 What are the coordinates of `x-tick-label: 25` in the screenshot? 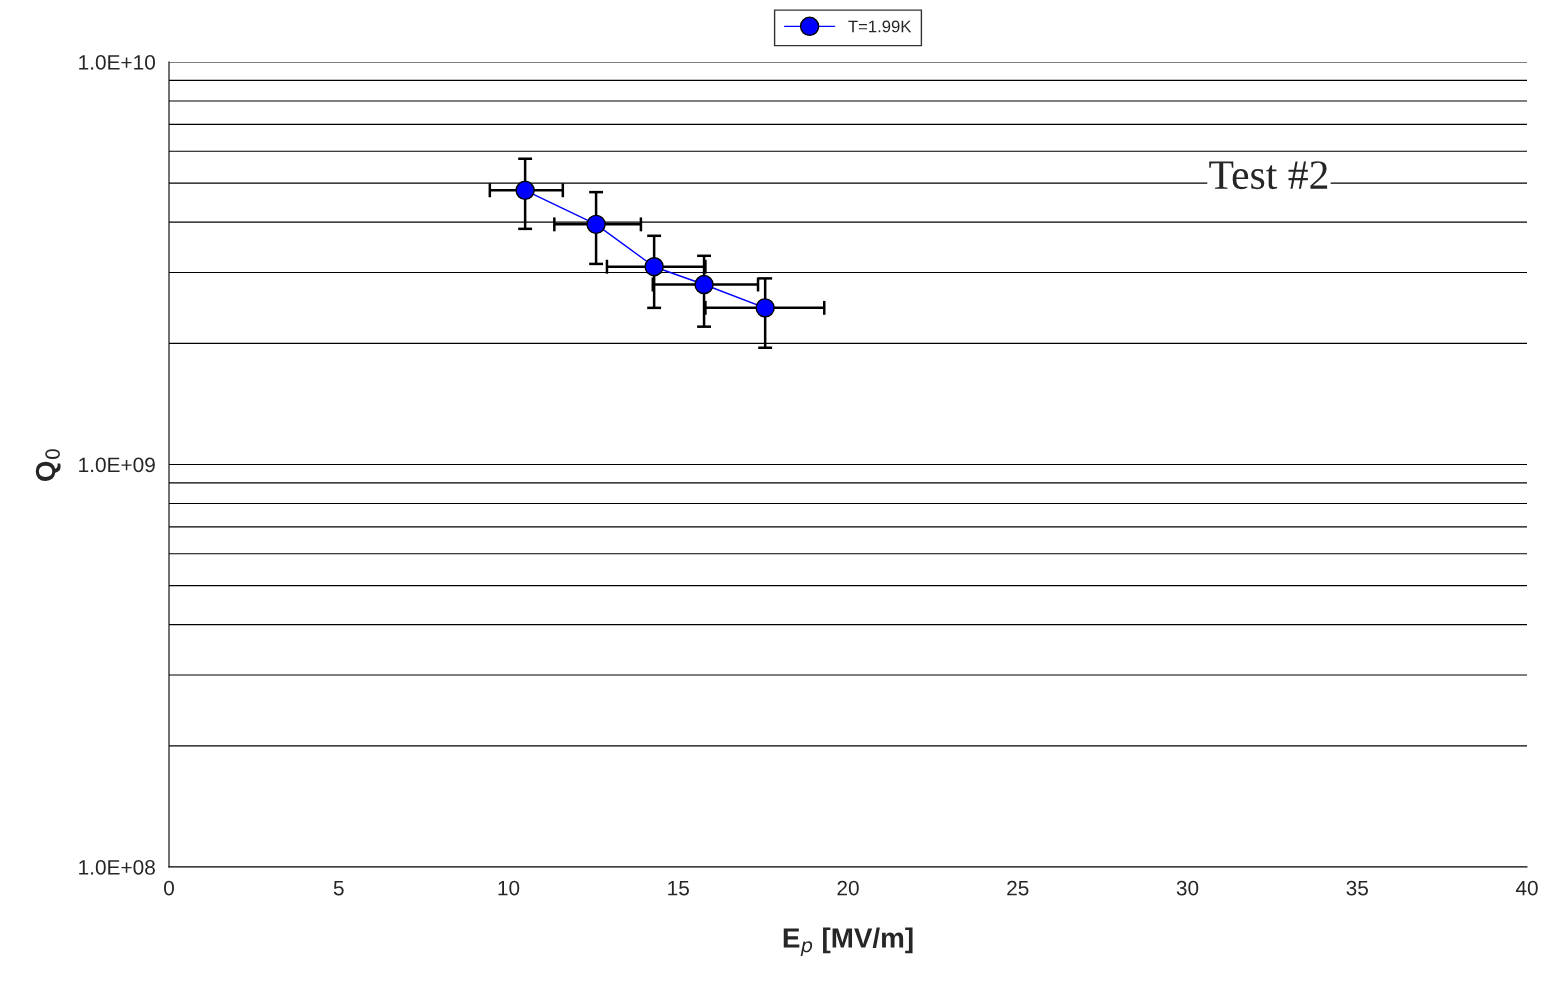 It's located at (1018, 888).